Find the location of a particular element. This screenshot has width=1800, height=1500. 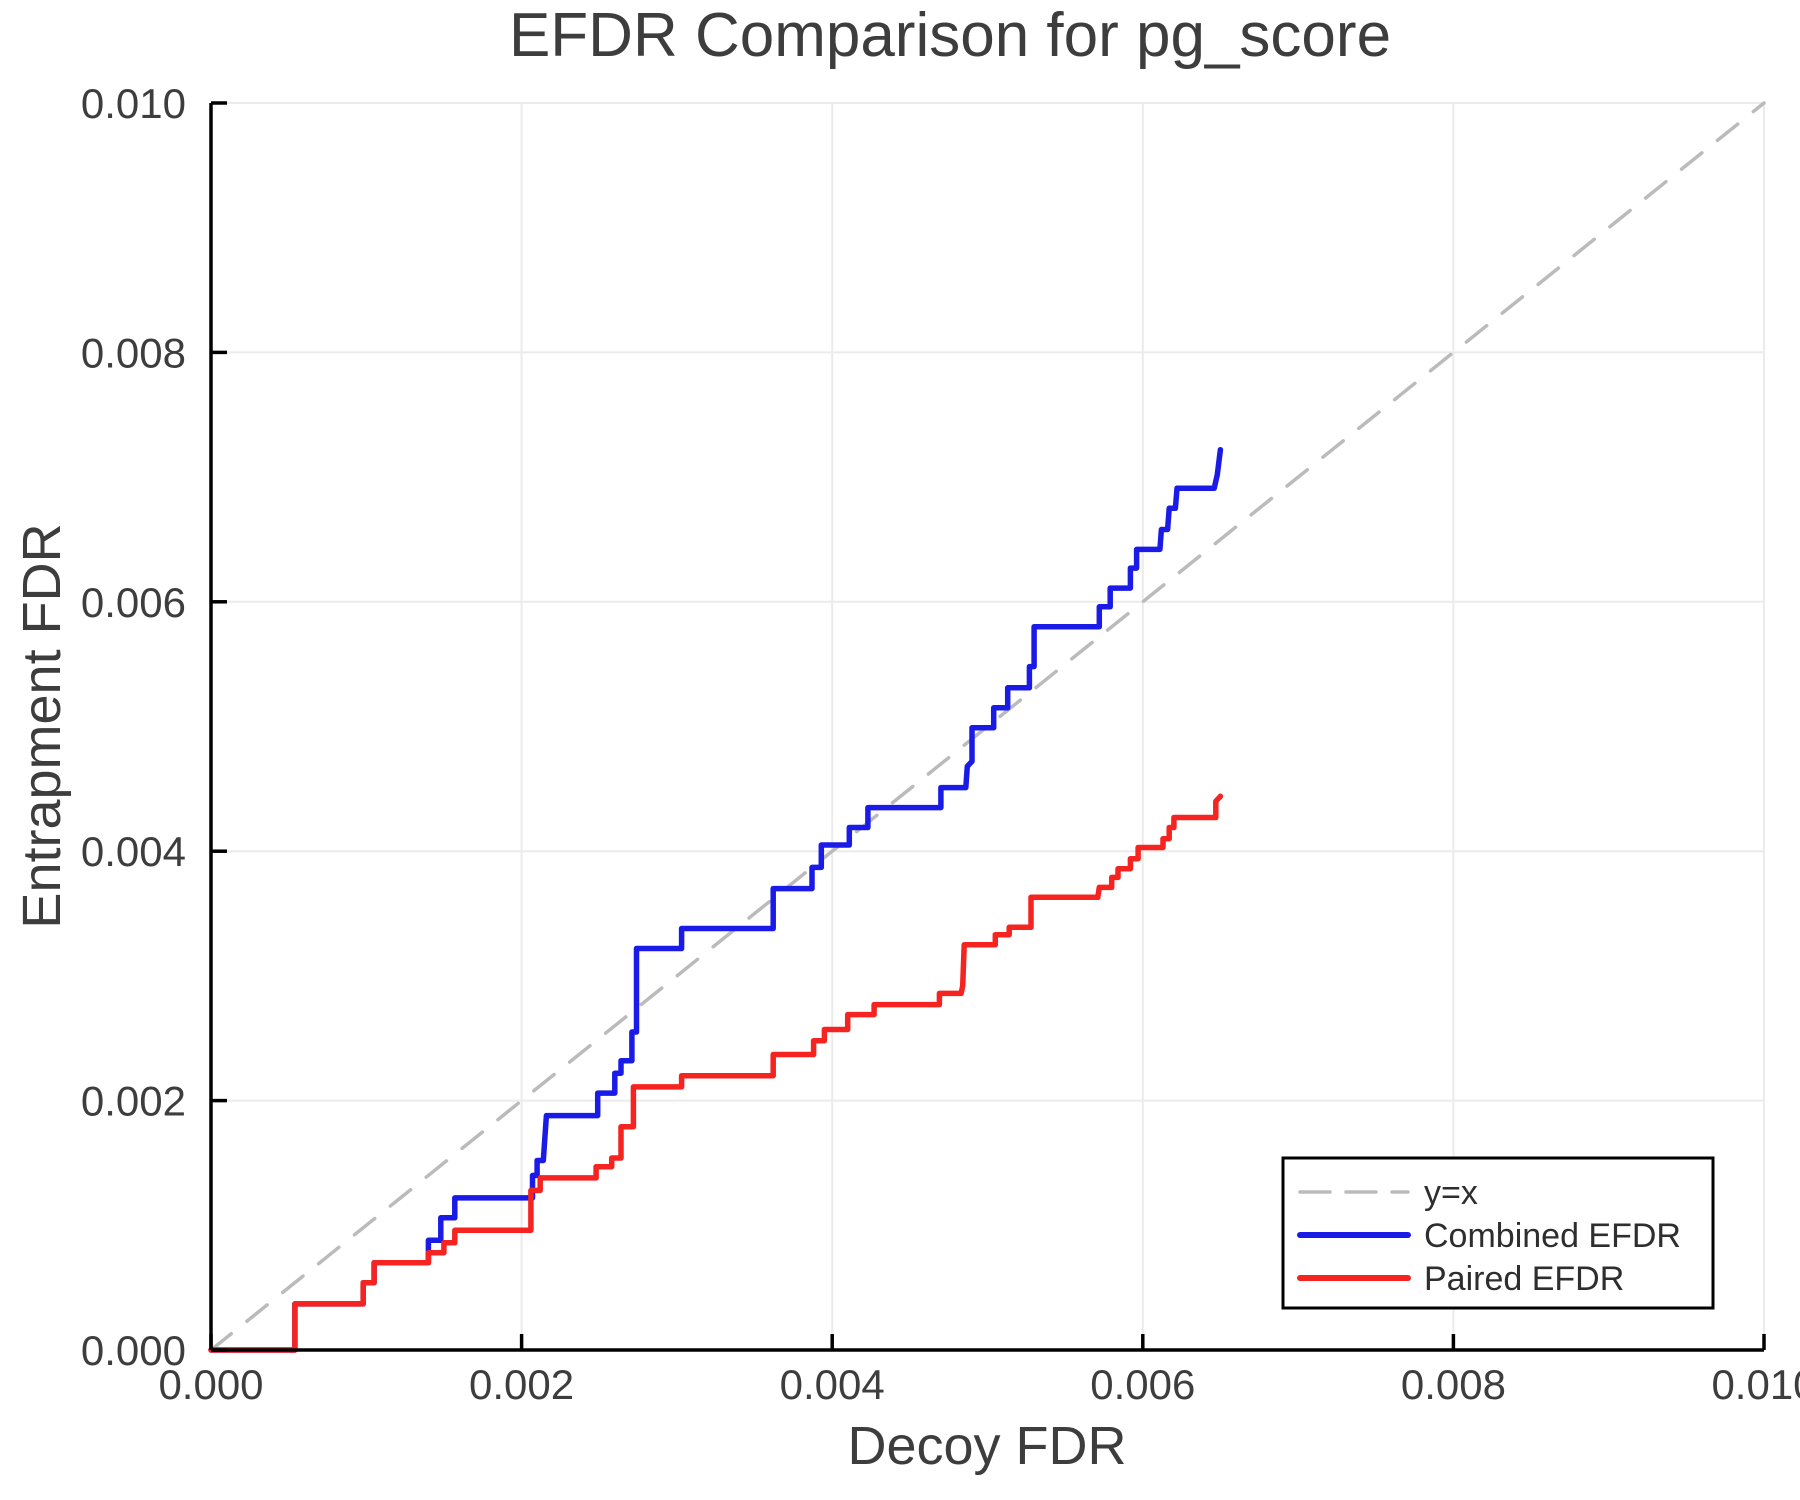

y-tick-label: 0.008 is located at coordinates (133, 352).